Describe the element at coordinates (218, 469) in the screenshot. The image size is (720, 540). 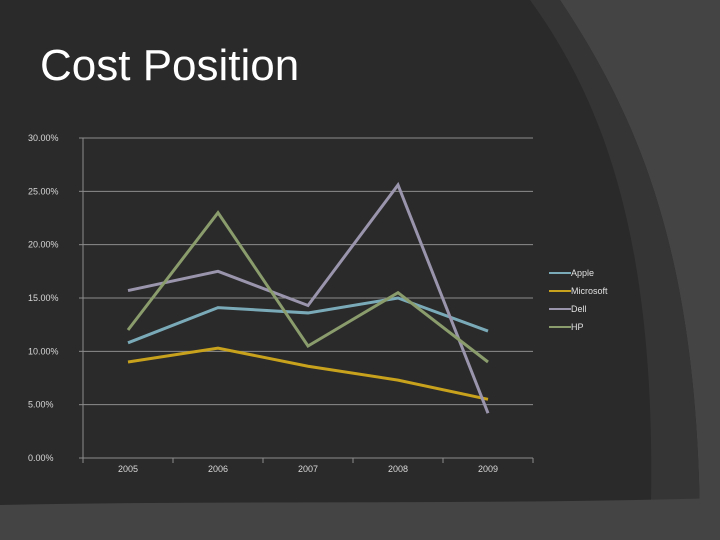
I see `x-tick-label: 2006` at that location.